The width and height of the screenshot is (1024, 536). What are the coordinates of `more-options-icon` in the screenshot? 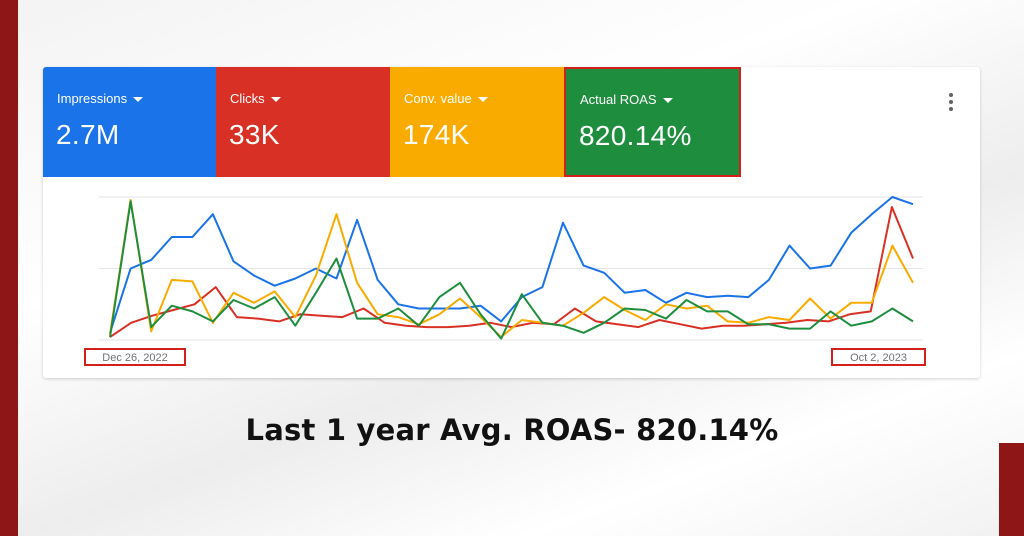 It's located at (951, 102).